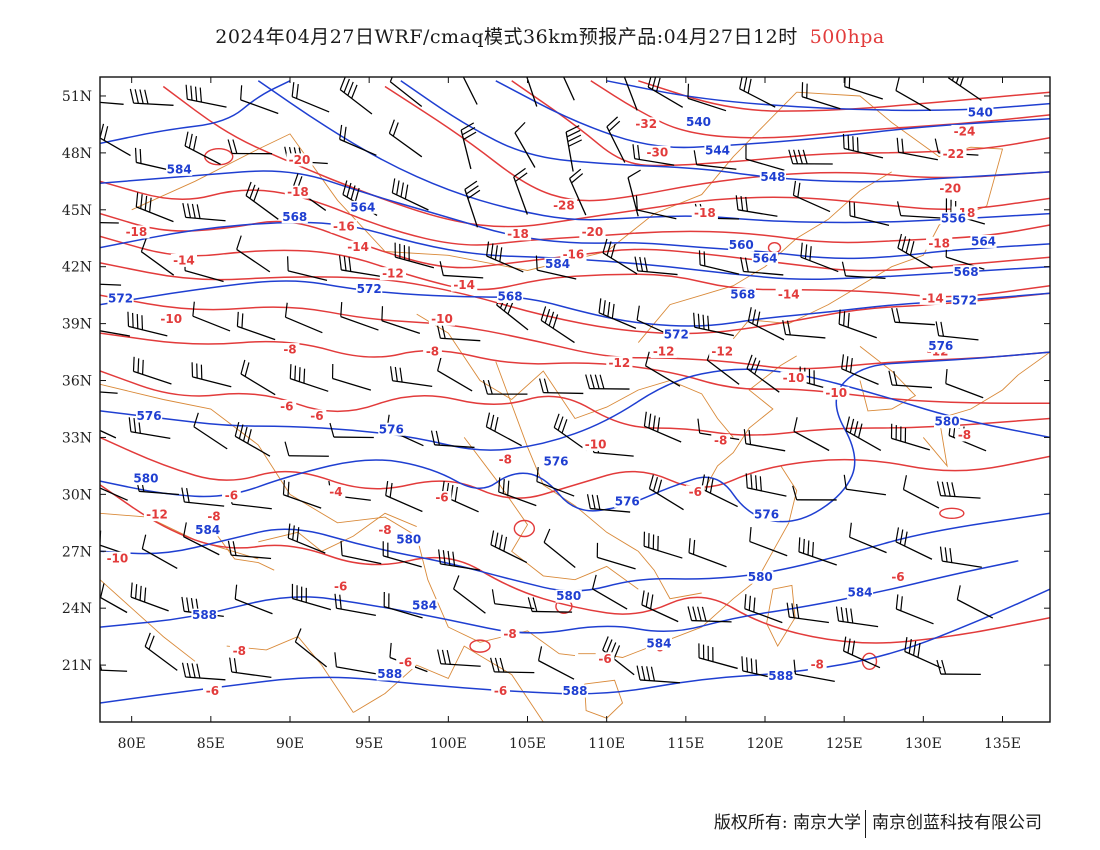  Describe the element at coordinates (957, 823) in the screenshot. I see `company-text: 南京创蓝科技有限公司` at that location.